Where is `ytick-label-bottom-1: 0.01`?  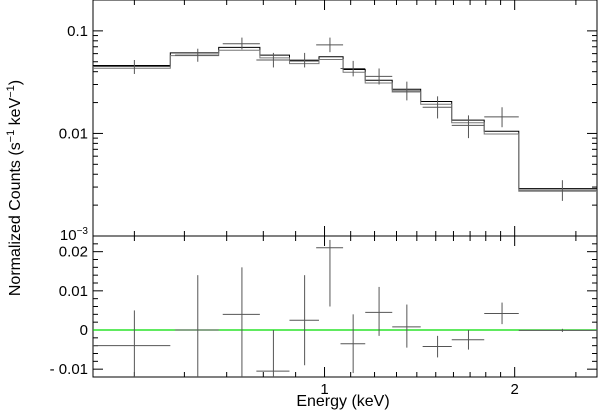 ytick-label-bottom-1: 0.01 is located at coordinates (73, 291).